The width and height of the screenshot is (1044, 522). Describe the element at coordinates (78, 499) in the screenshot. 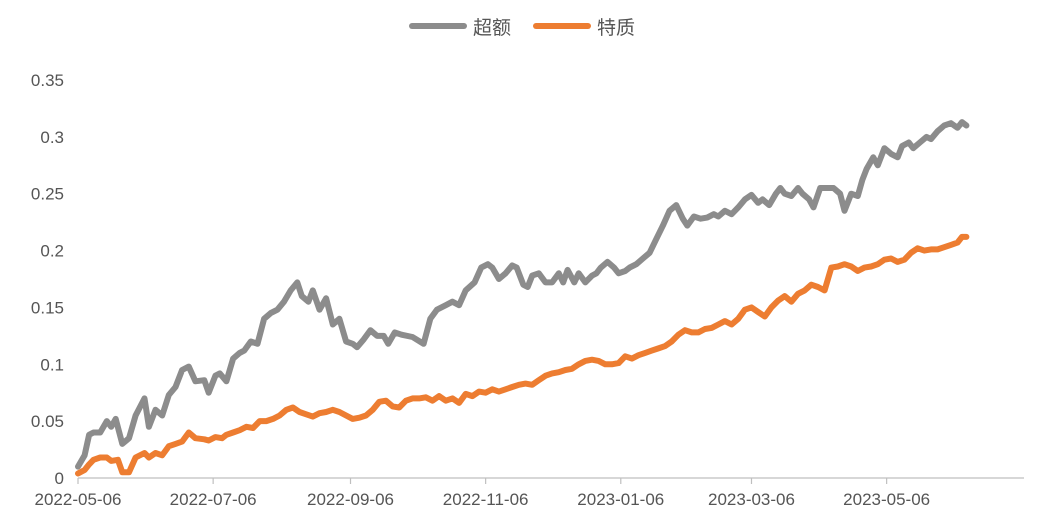

I see `x-tick-label: 2022-05-06` at that location.